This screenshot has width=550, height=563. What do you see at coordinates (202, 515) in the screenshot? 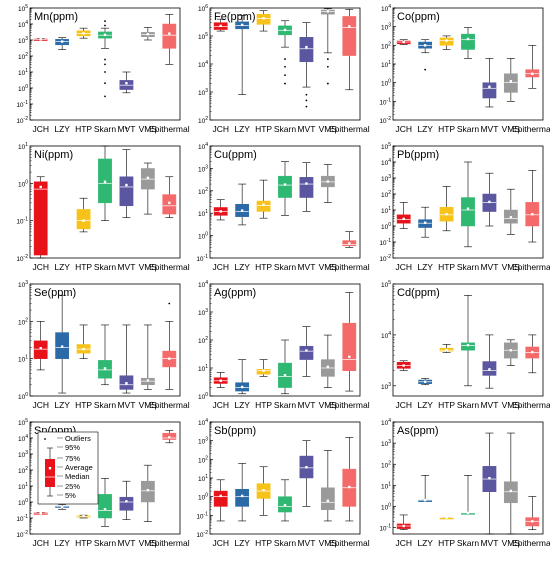
I see `y-tick-label: 10⁻¹` at bounding box center [202, 515].